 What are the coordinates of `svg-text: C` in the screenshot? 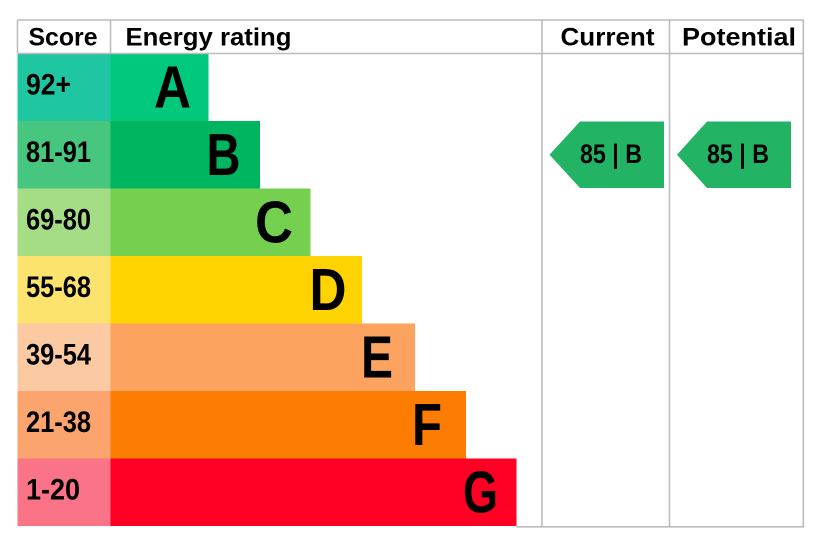 It's located at (274, 223).